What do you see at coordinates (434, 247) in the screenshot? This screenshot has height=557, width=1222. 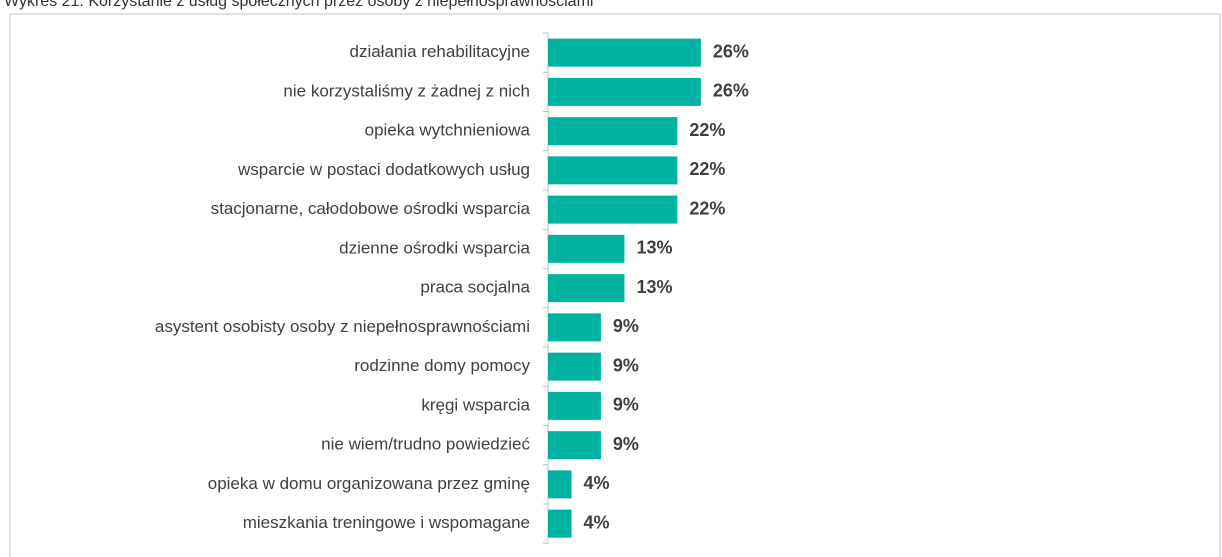 I see `category-label: dzienne ośrodki wsparcia` at bounding box center [434, 247].